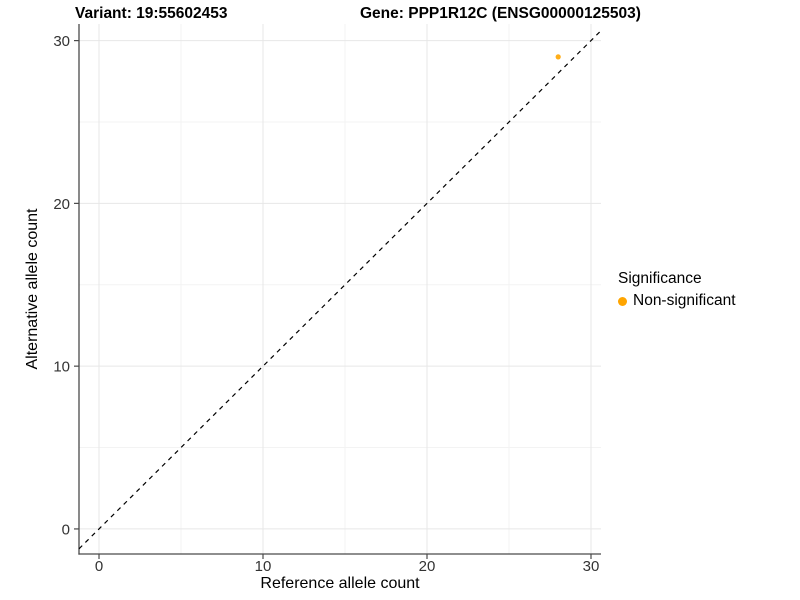 Image resolution: width=800 pixels, height=600 pixels. I want to click on legend-title: Significance, so click(660, 278).